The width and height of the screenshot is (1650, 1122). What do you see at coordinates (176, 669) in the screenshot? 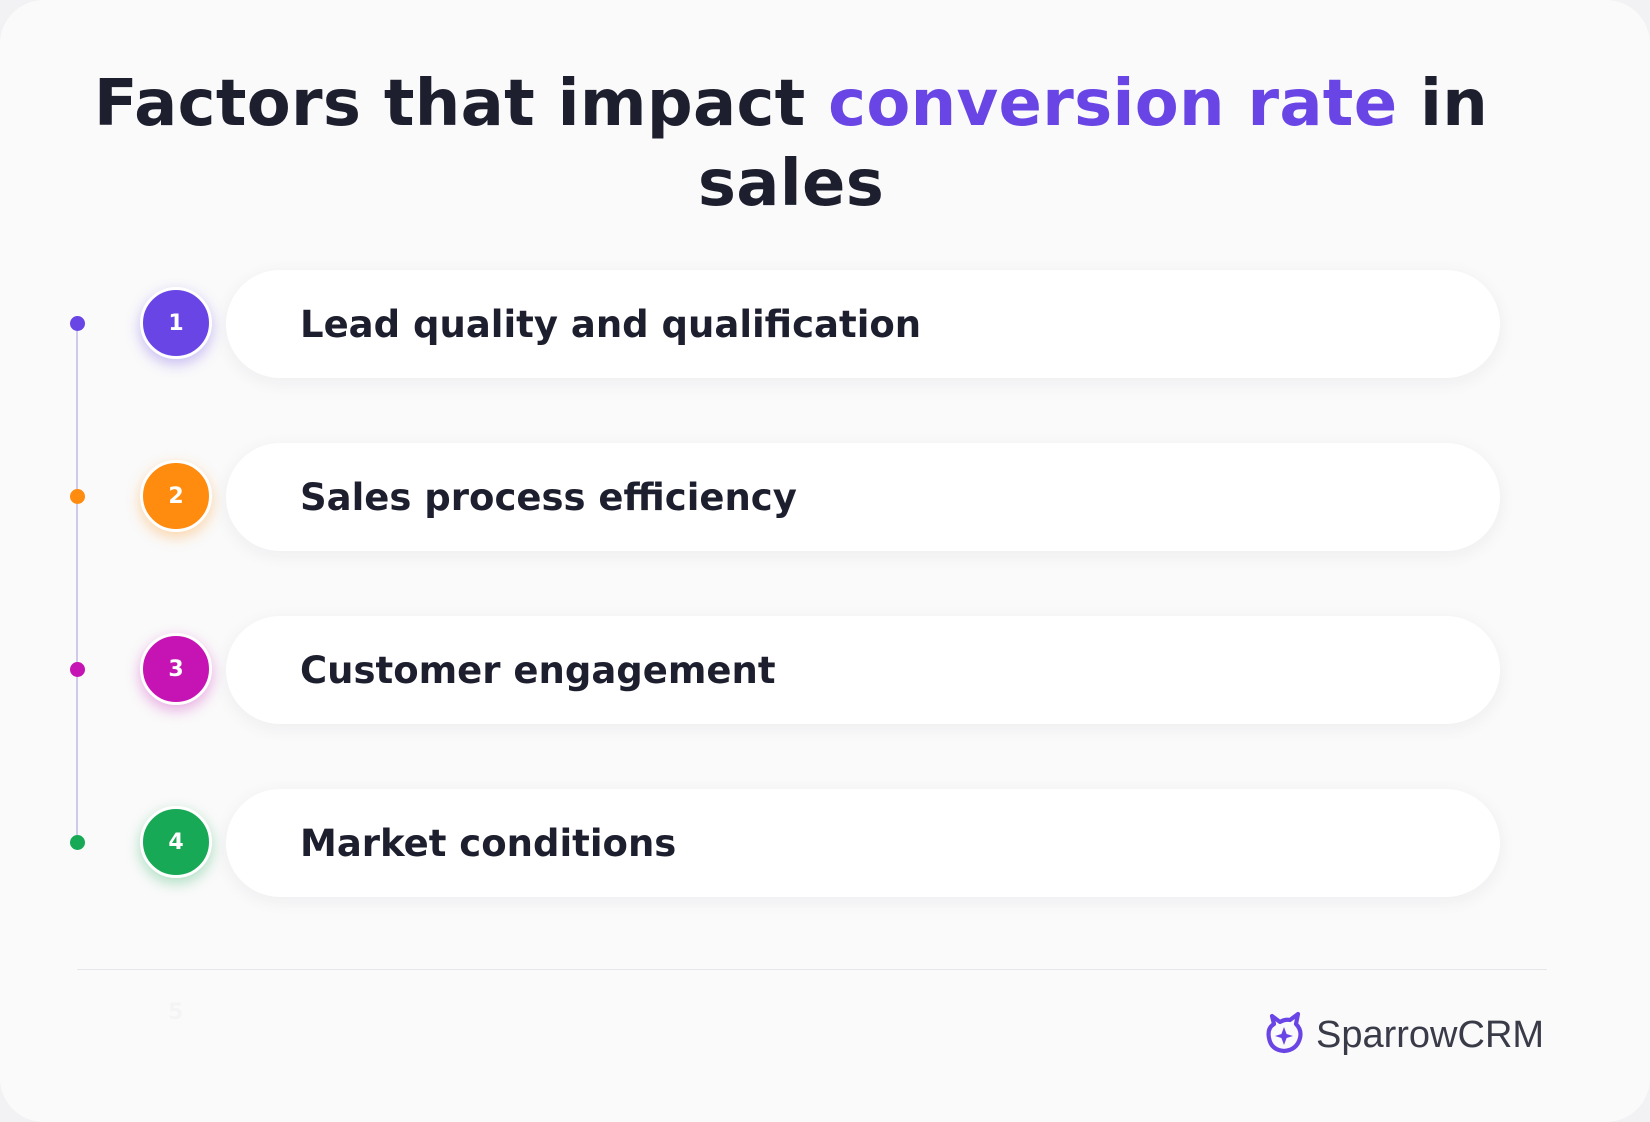
I see `step-number-badge: 3` at bounding box center [176, 669].